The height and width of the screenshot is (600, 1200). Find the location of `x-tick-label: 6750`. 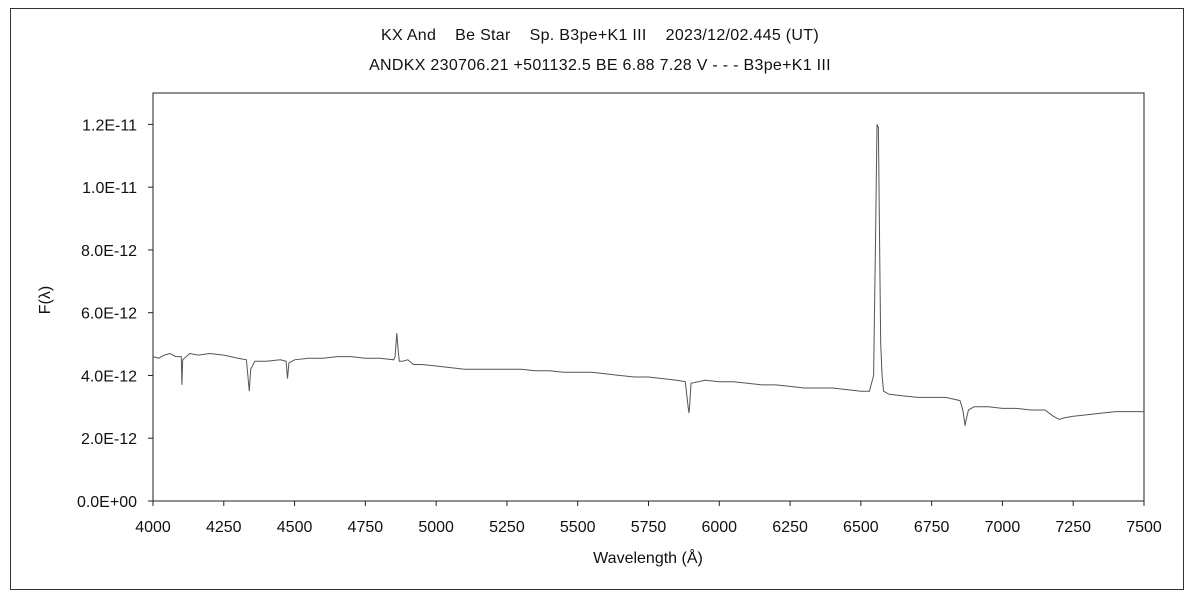

x-tick-label: 6750 is located at coordinates (932, 527).